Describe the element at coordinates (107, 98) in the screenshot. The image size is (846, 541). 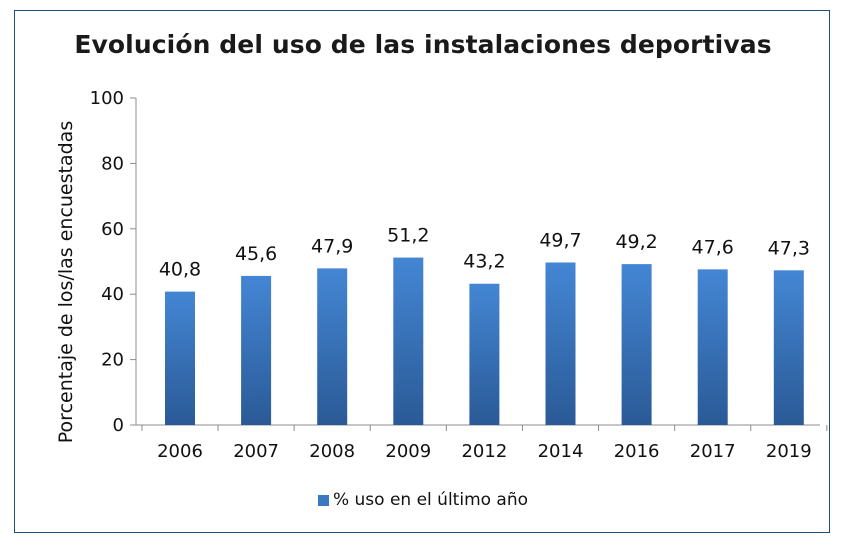
I see `y-tick-label: 100` at that location.